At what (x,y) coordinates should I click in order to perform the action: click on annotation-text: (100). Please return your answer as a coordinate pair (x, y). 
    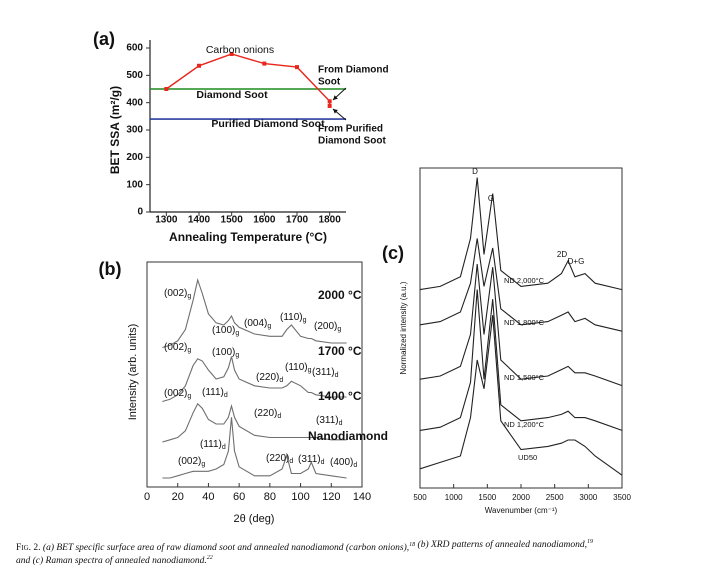
    Looking at the image, I should click on (223, 330).